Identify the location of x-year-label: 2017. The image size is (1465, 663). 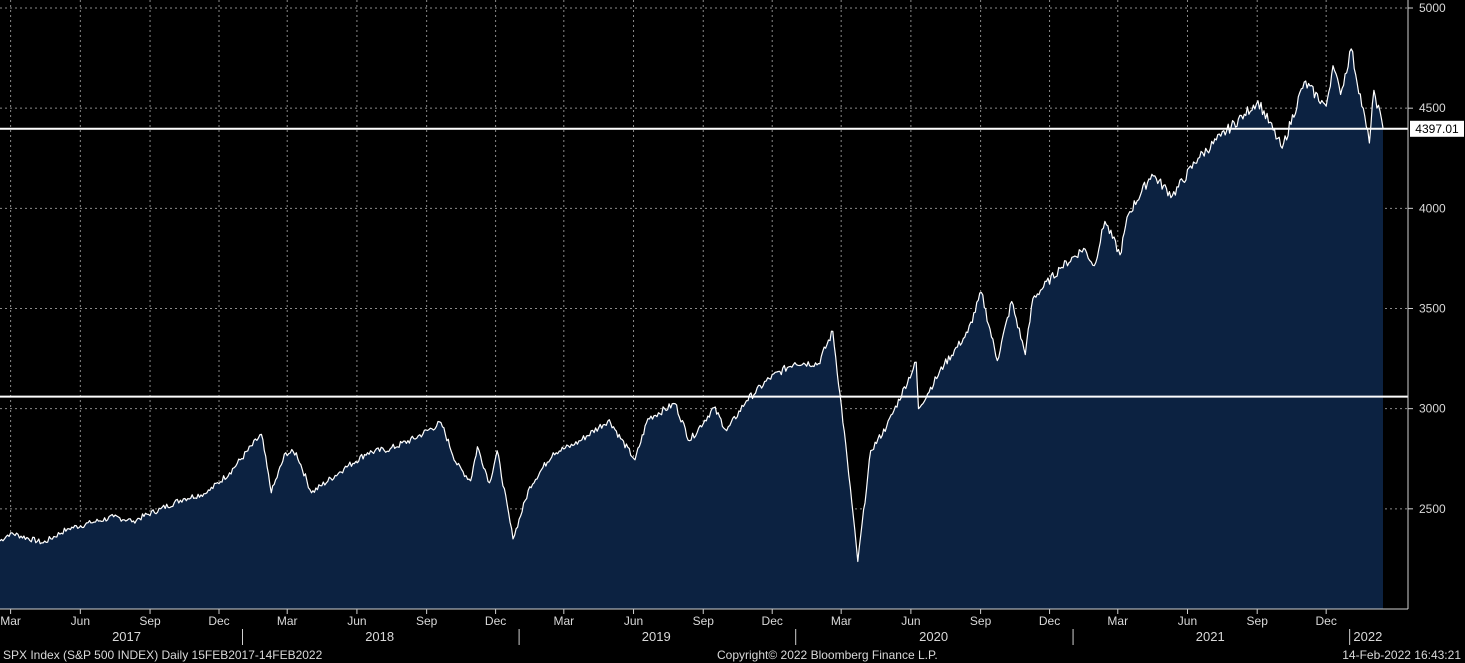
(126, 636).